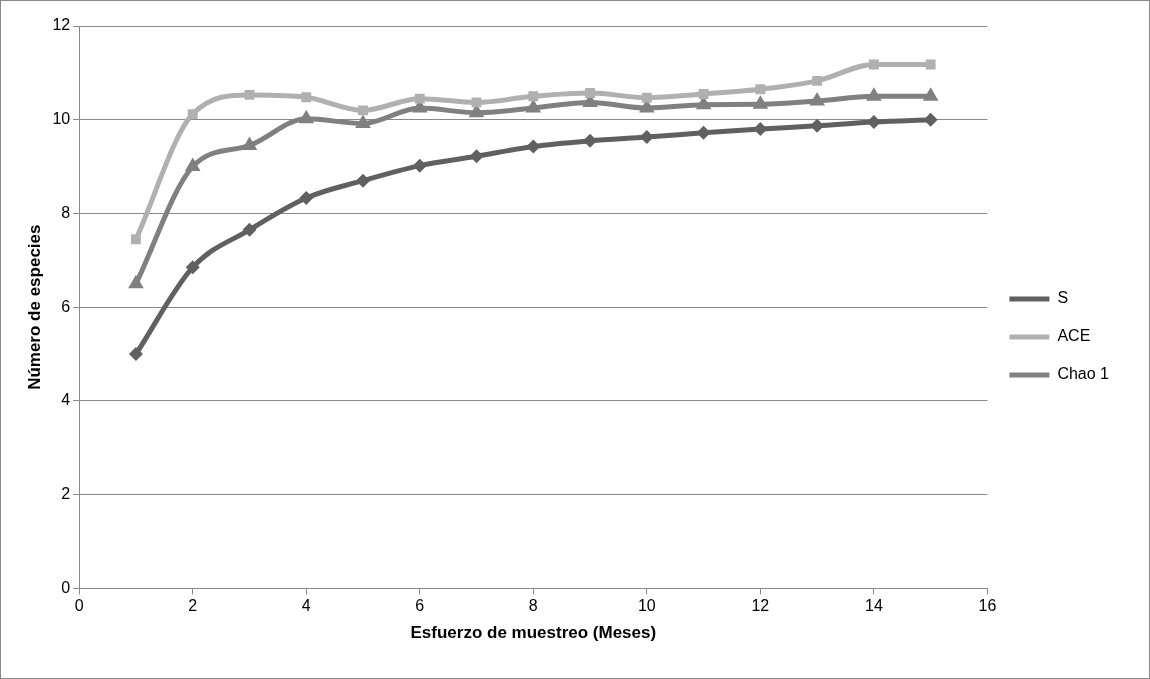 The height and width of the screenshot is (679, 1150). I want to click on x-tick-label: 0, so click(79, 606).